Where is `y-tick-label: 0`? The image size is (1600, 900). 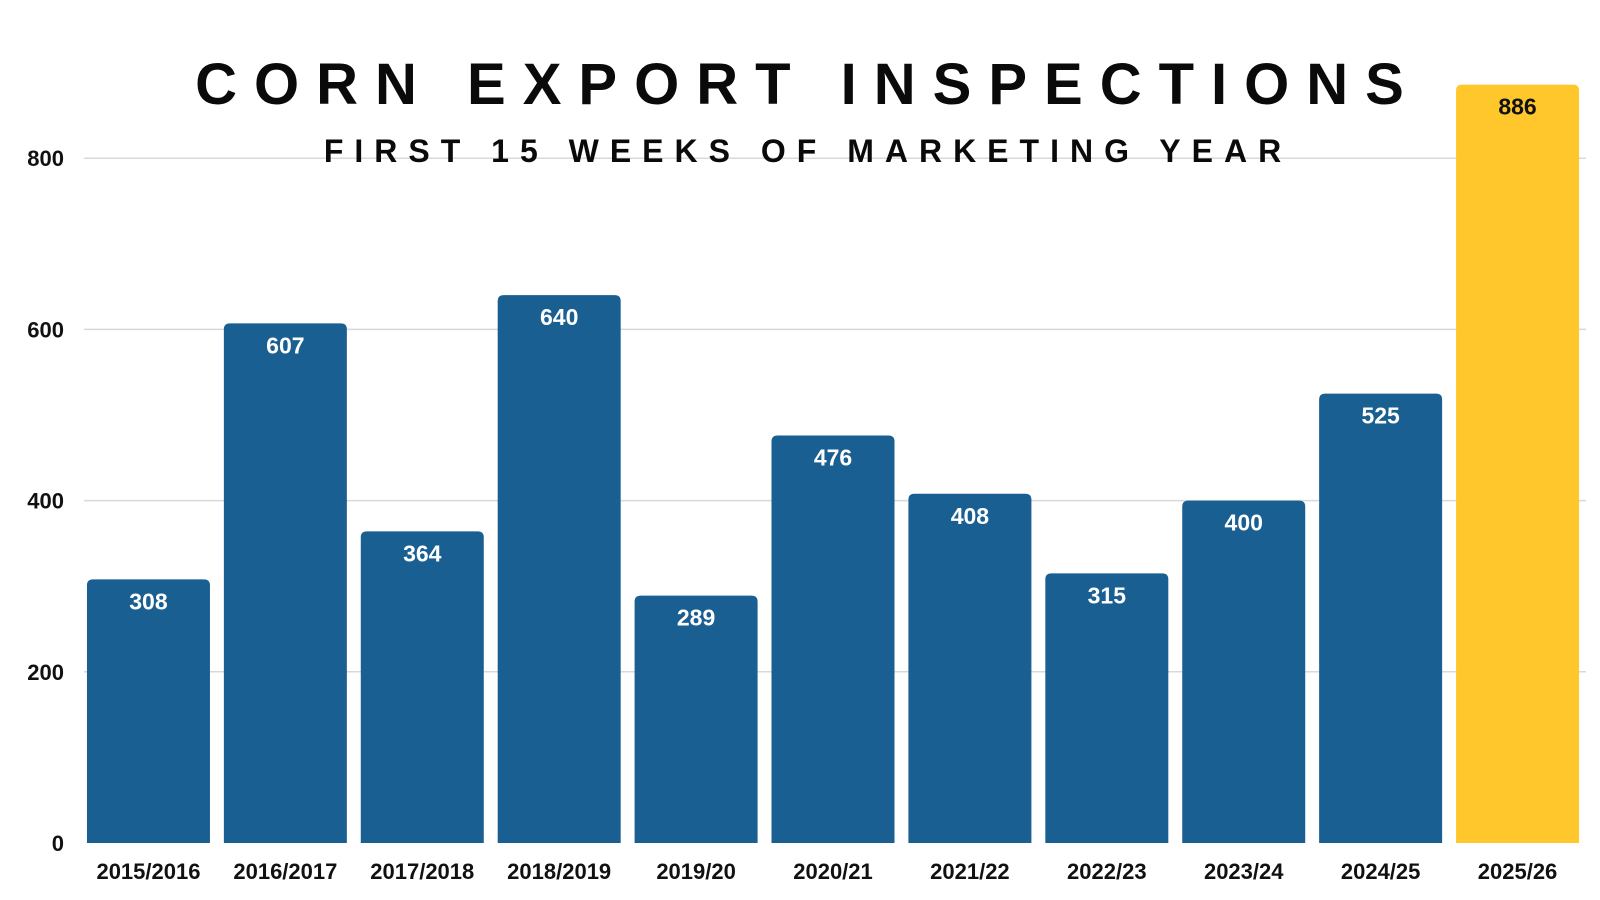
y-tick-label: 0 is located at coordinates (58, 843).